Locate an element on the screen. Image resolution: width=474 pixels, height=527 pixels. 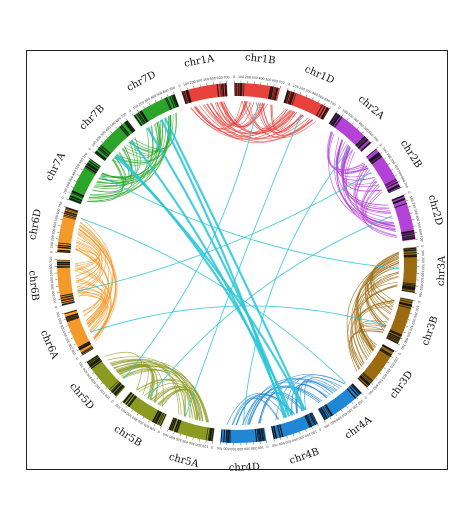
chromosome-label-chr7A: chr7A is located at coordinates (56, 166).